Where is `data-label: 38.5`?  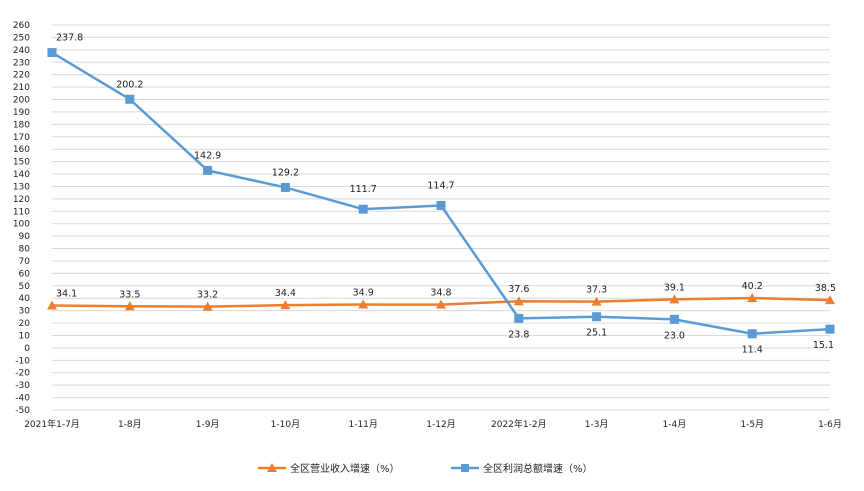
data-label: 38.5 is located at coordinates (825, 288).